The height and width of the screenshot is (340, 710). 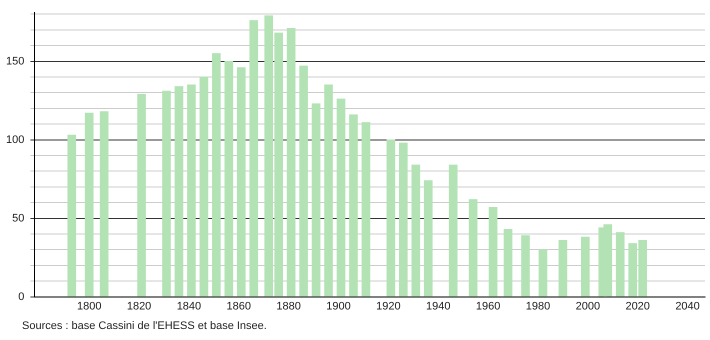 I want to click on y-tick-label: 0, so click(x=21, y=296).